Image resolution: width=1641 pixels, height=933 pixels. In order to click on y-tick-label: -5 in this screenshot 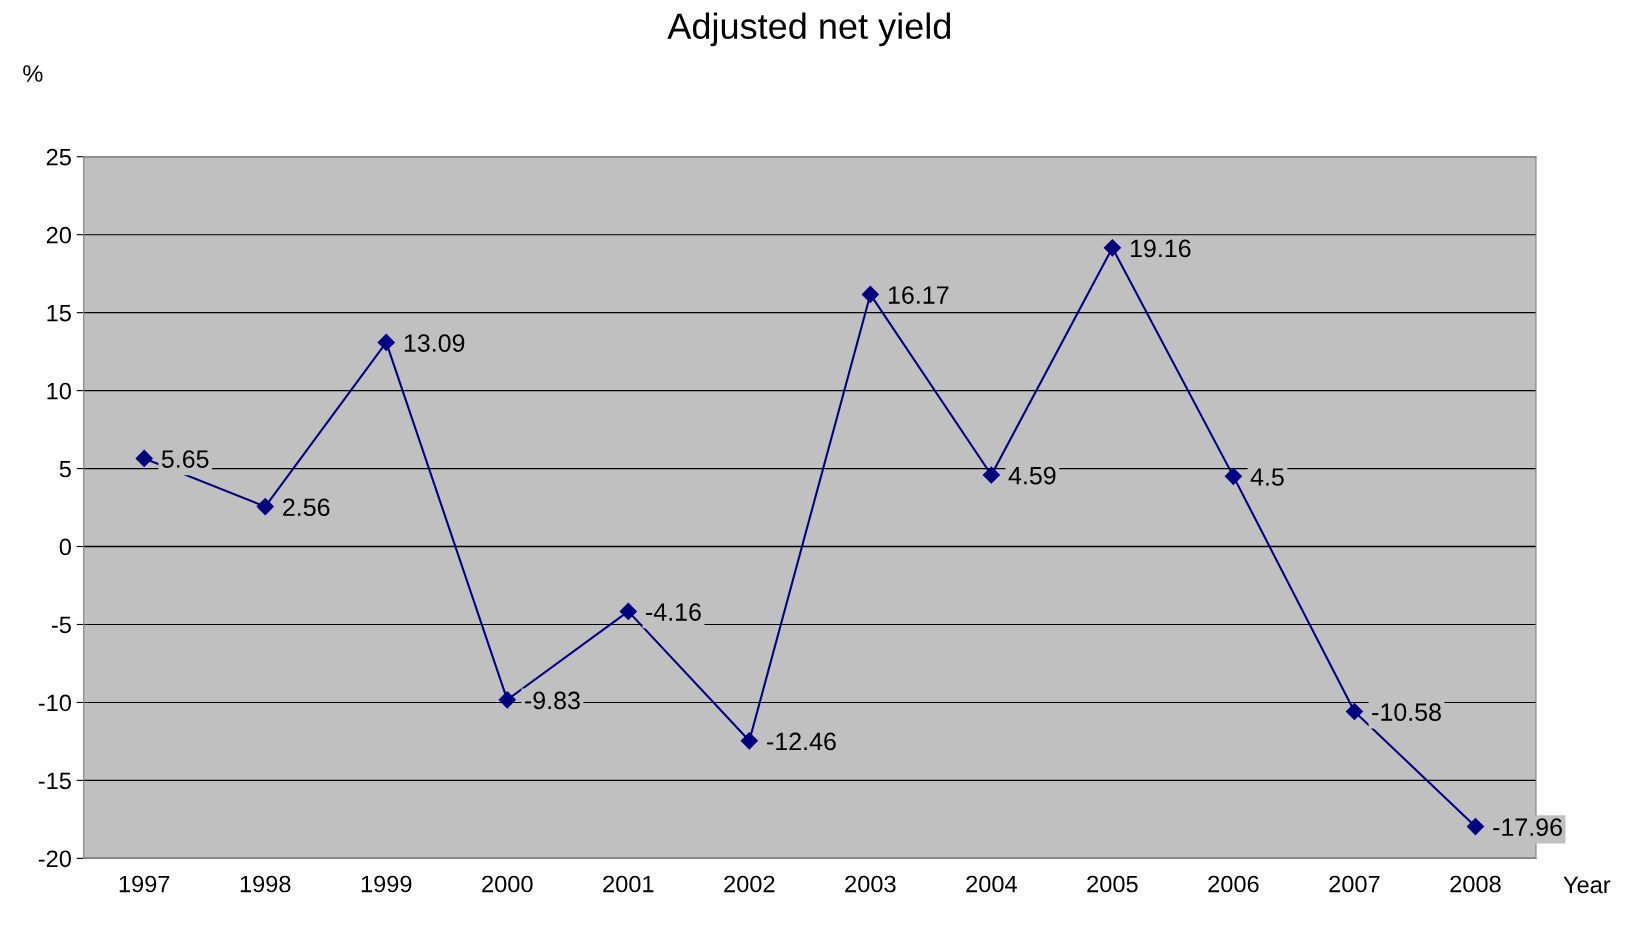, I will do `click(61, 625)`.